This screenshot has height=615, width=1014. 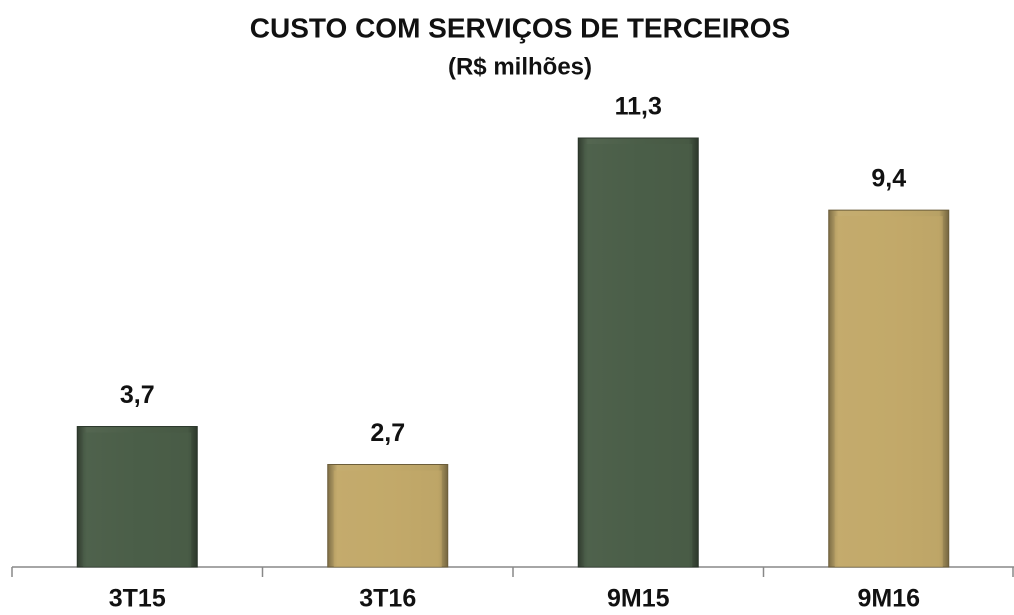 I want to click on chart-subtitle: (R$ milhões), so click(x=520, y=66).